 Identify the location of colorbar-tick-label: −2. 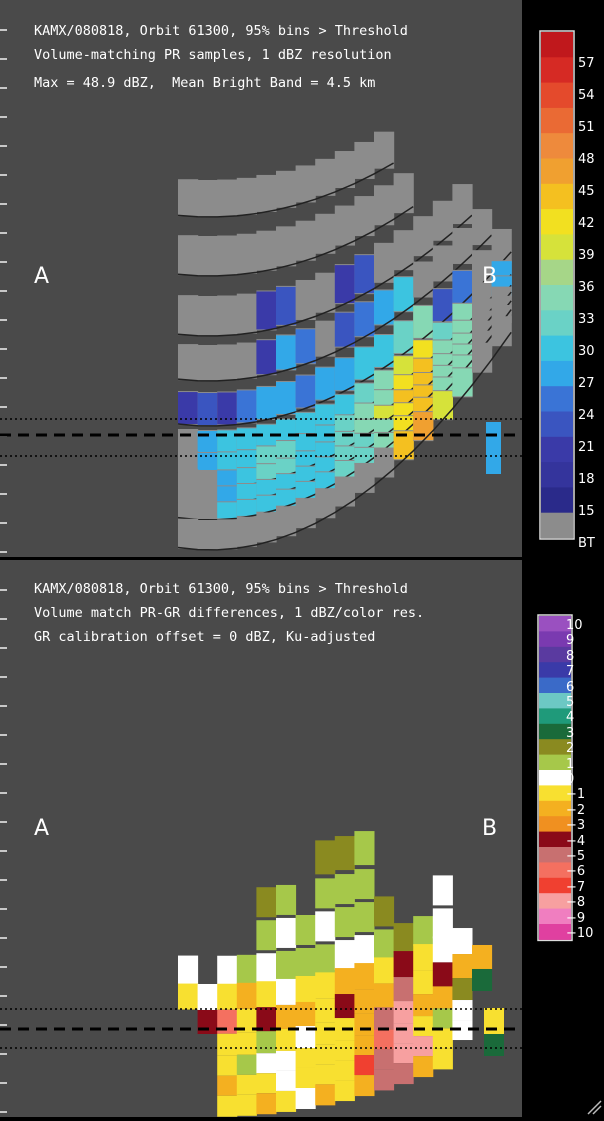
(576, 810).